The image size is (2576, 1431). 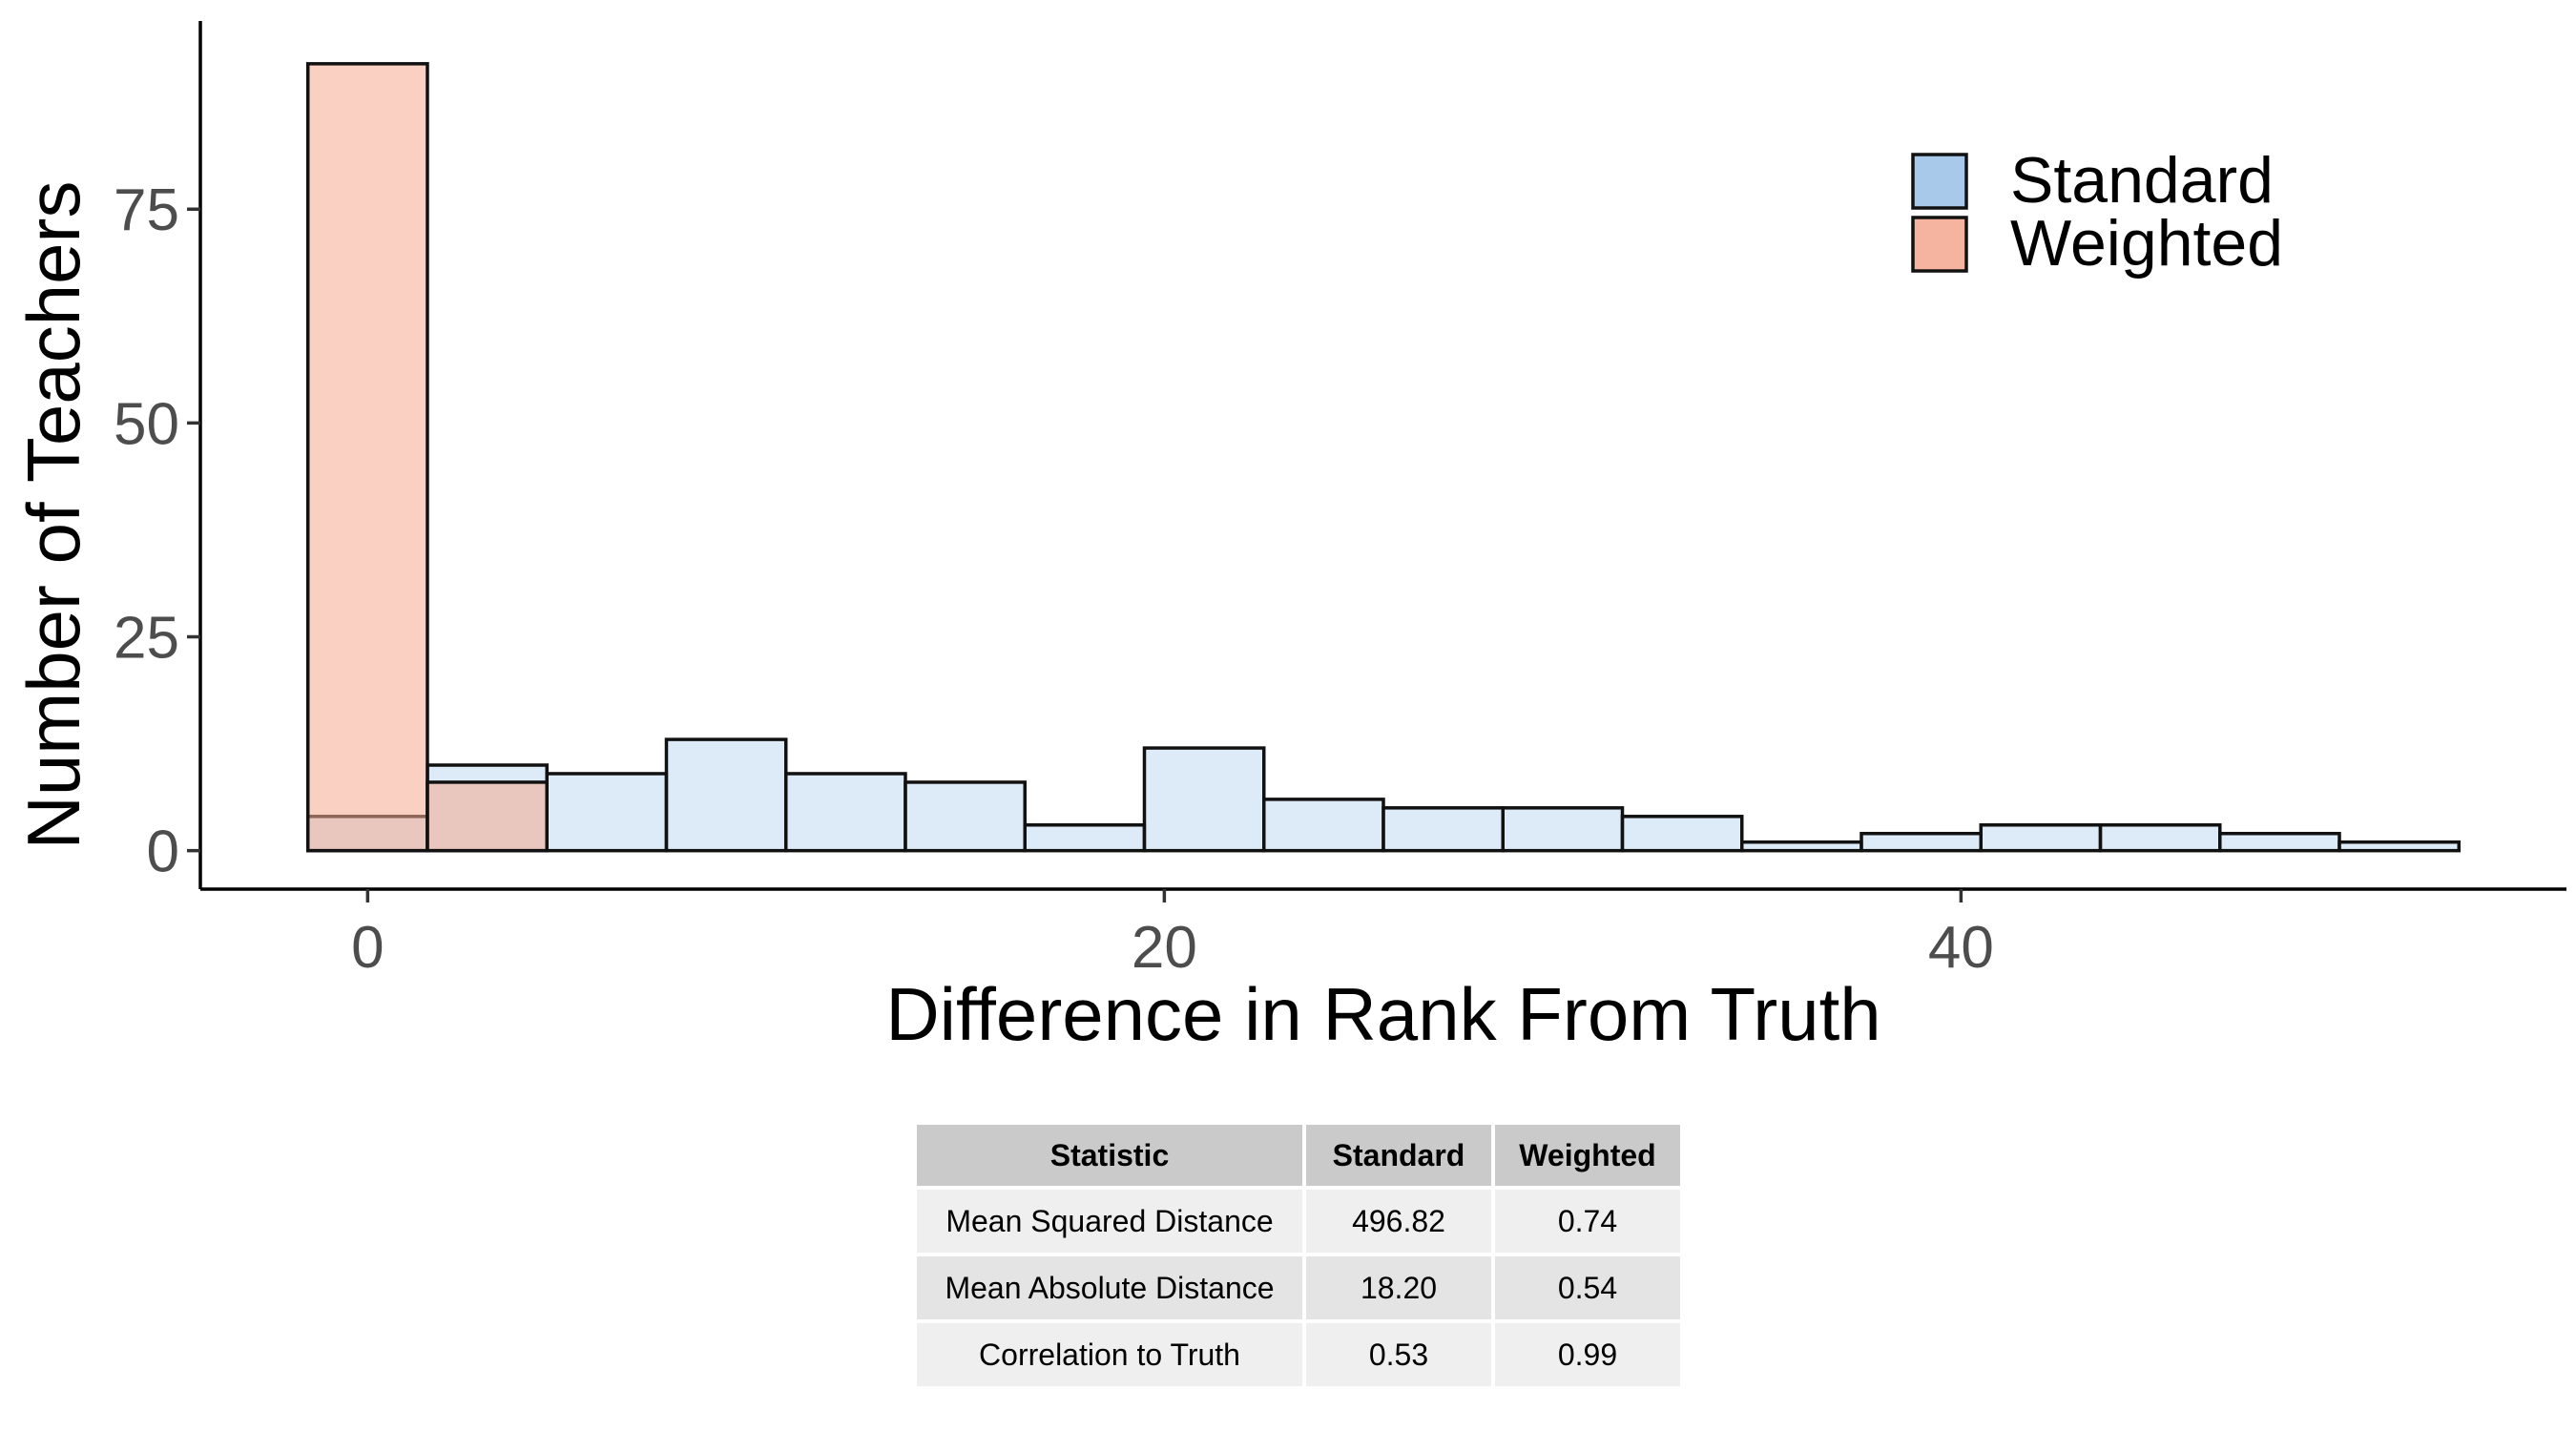 What do you see at coordinates (1587, 1221) in the screenshot?
I see `table-cell: 0.74` at bounding box center [1587, 1221].